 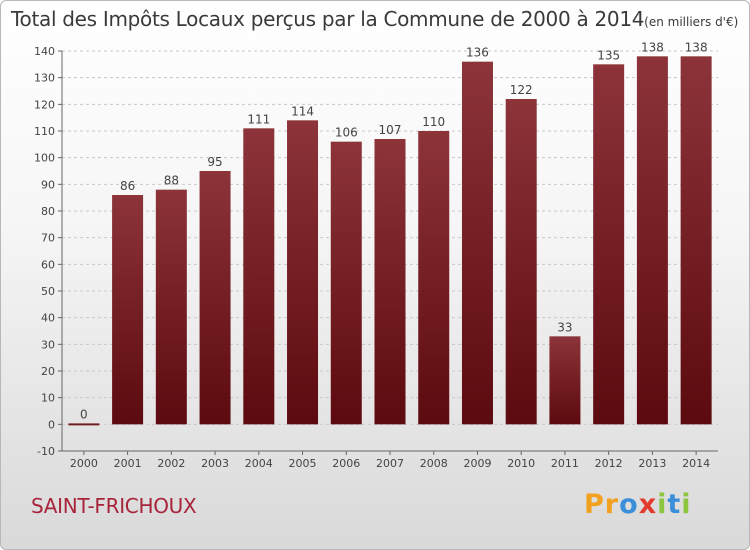 I want to click on data-label: 114, so click(x=302, y=111).